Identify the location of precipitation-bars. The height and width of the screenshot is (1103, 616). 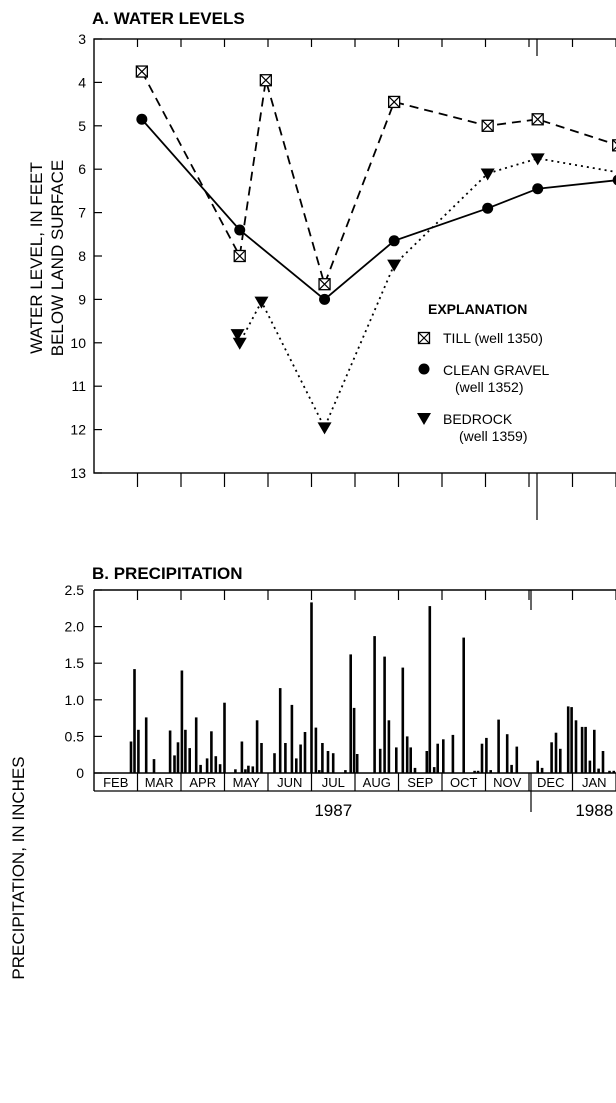
(372, 687).